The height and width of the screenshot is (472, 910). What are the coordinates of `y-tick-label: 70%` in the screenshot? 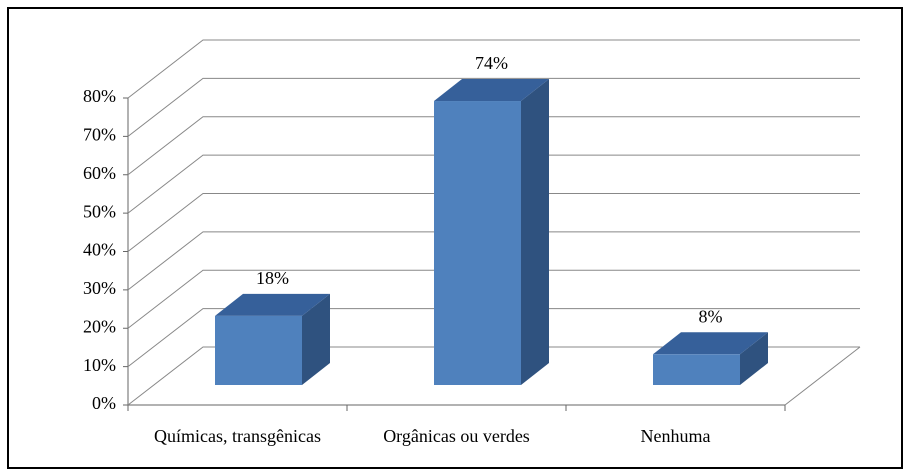 It's located at (99, 135).